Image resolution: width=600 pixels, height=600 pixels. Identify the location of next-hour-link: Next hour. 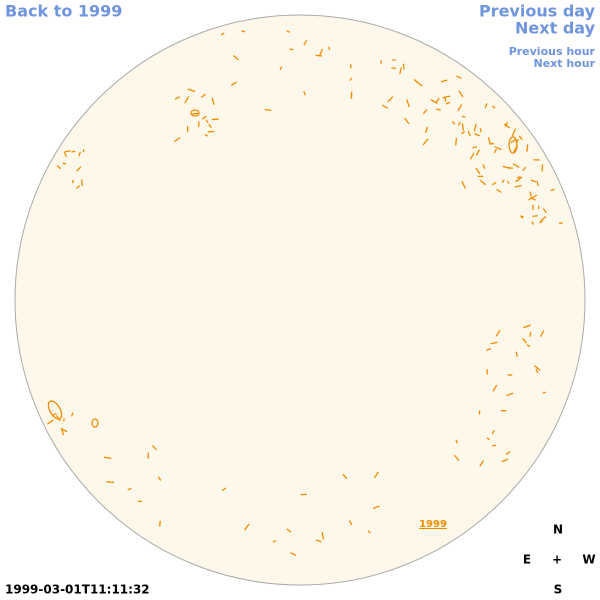
(565, 63).